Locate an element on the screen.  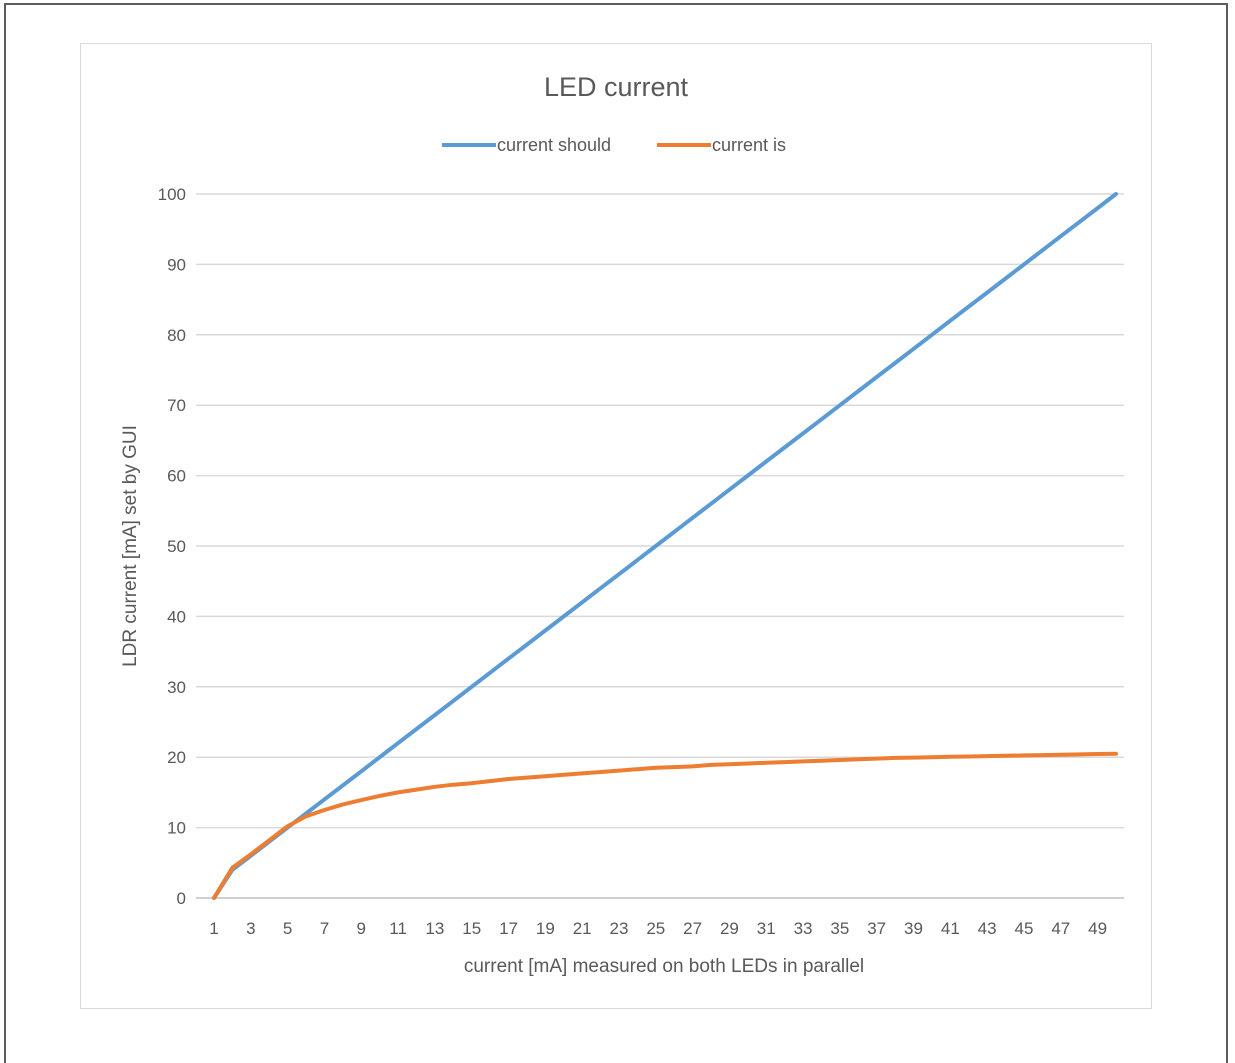
x-tick-label: 31 is located at coordinates (766, 928).